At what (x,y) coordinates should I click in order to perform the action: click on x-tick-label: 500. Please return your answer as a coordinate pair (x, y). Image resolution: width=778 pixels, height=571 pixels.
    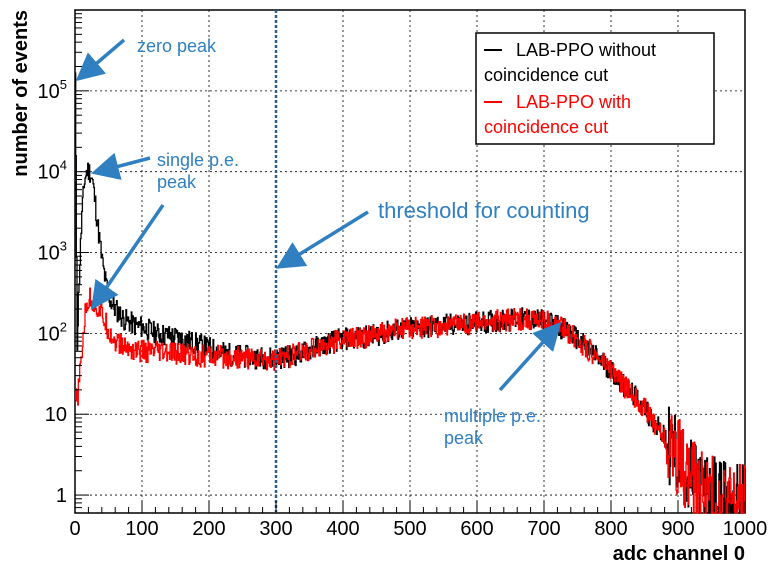
    Looking at the image, I should click on (409, 529).